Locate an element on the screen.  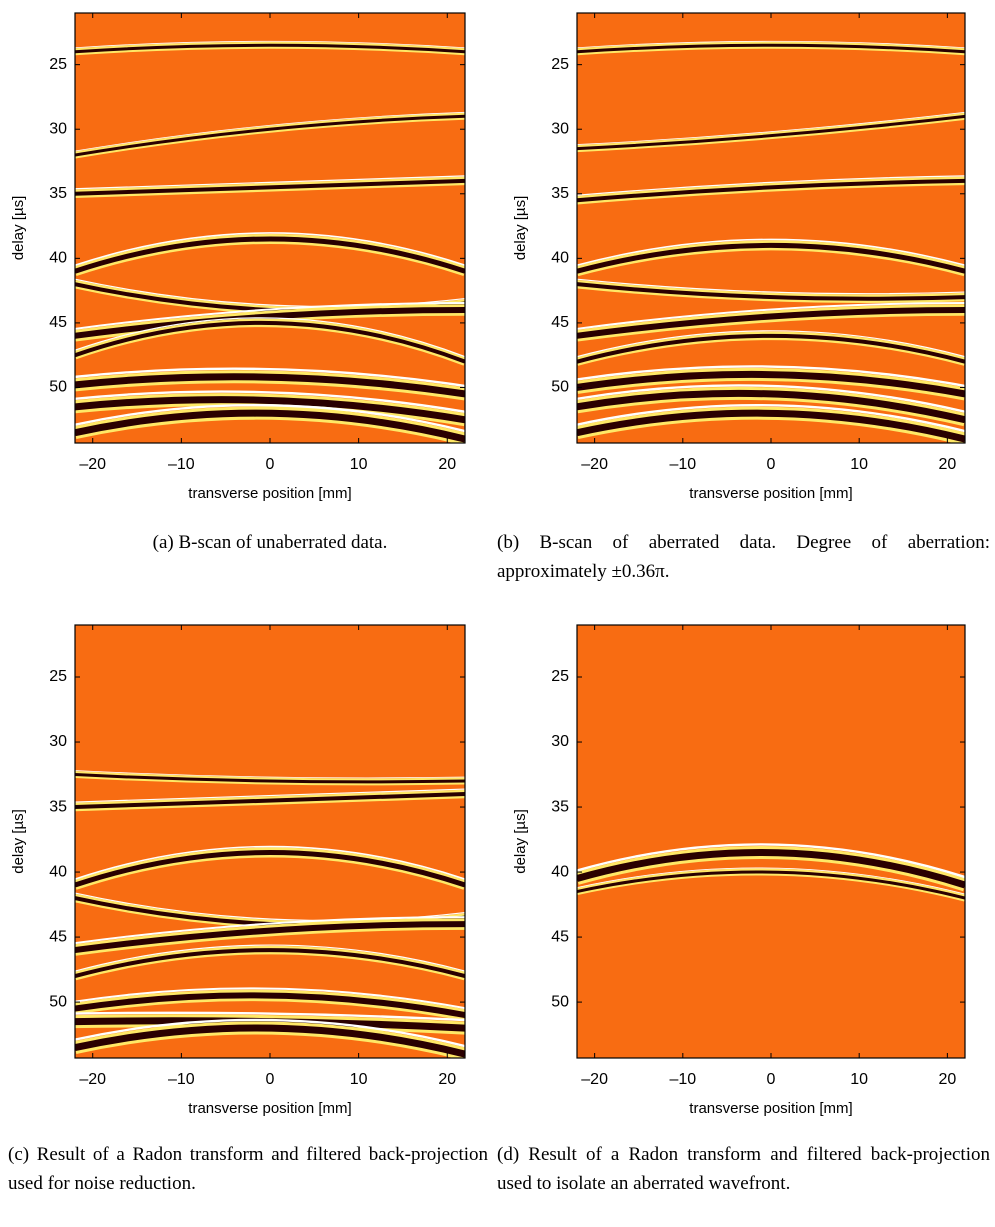
y-tick-label: 30 is located at coordinates (58, 128).